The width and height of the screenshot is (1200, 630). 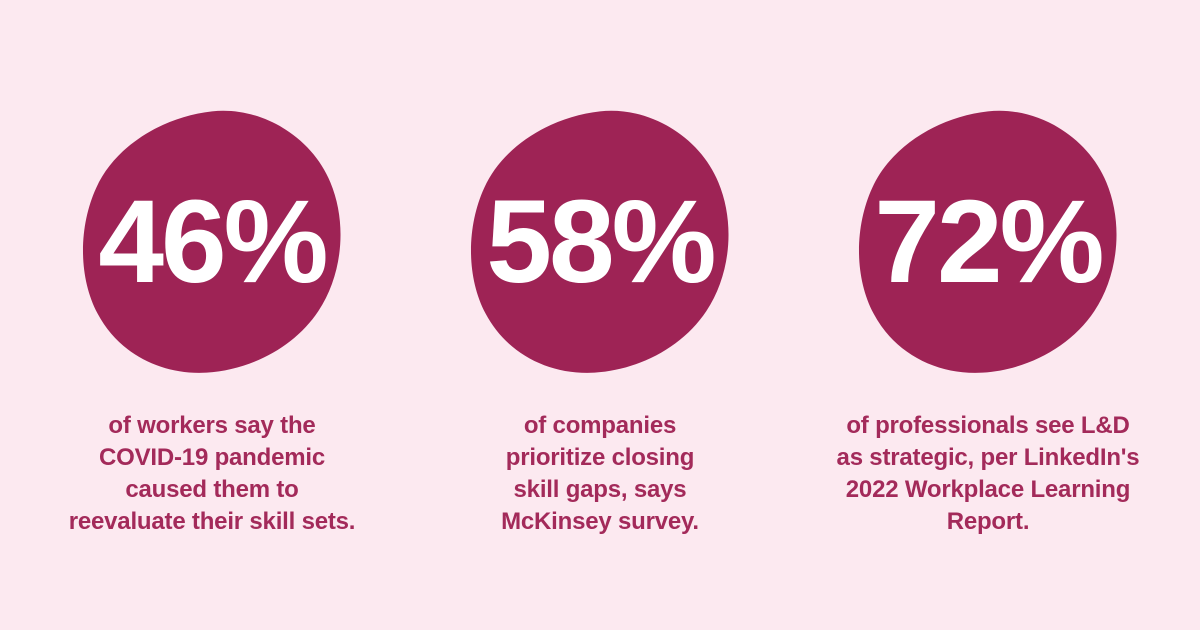 I want to click on stat-value-1: 46%, so click(x=213, y=242).